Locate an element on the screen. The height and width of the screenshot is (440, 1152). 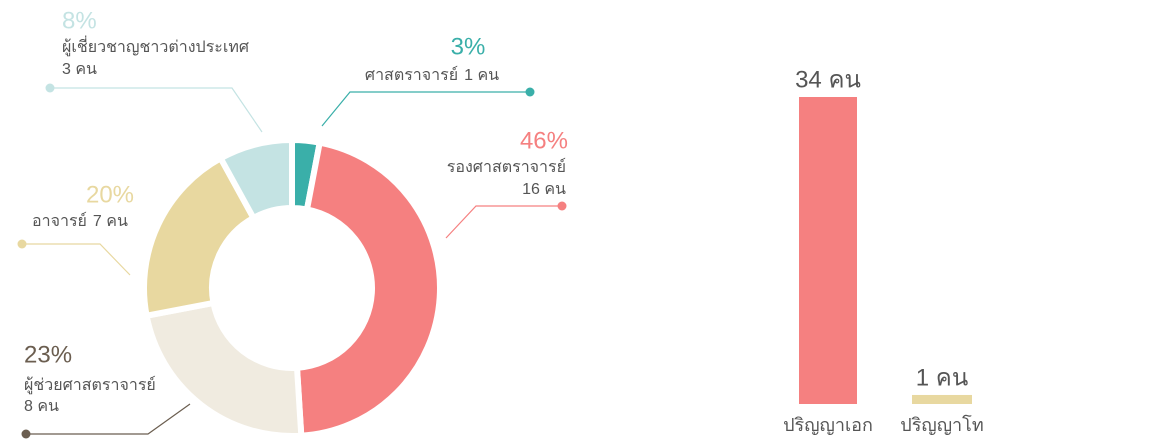
category-label: รองศาสตราจารย์ is located at coordinates (506, 166).